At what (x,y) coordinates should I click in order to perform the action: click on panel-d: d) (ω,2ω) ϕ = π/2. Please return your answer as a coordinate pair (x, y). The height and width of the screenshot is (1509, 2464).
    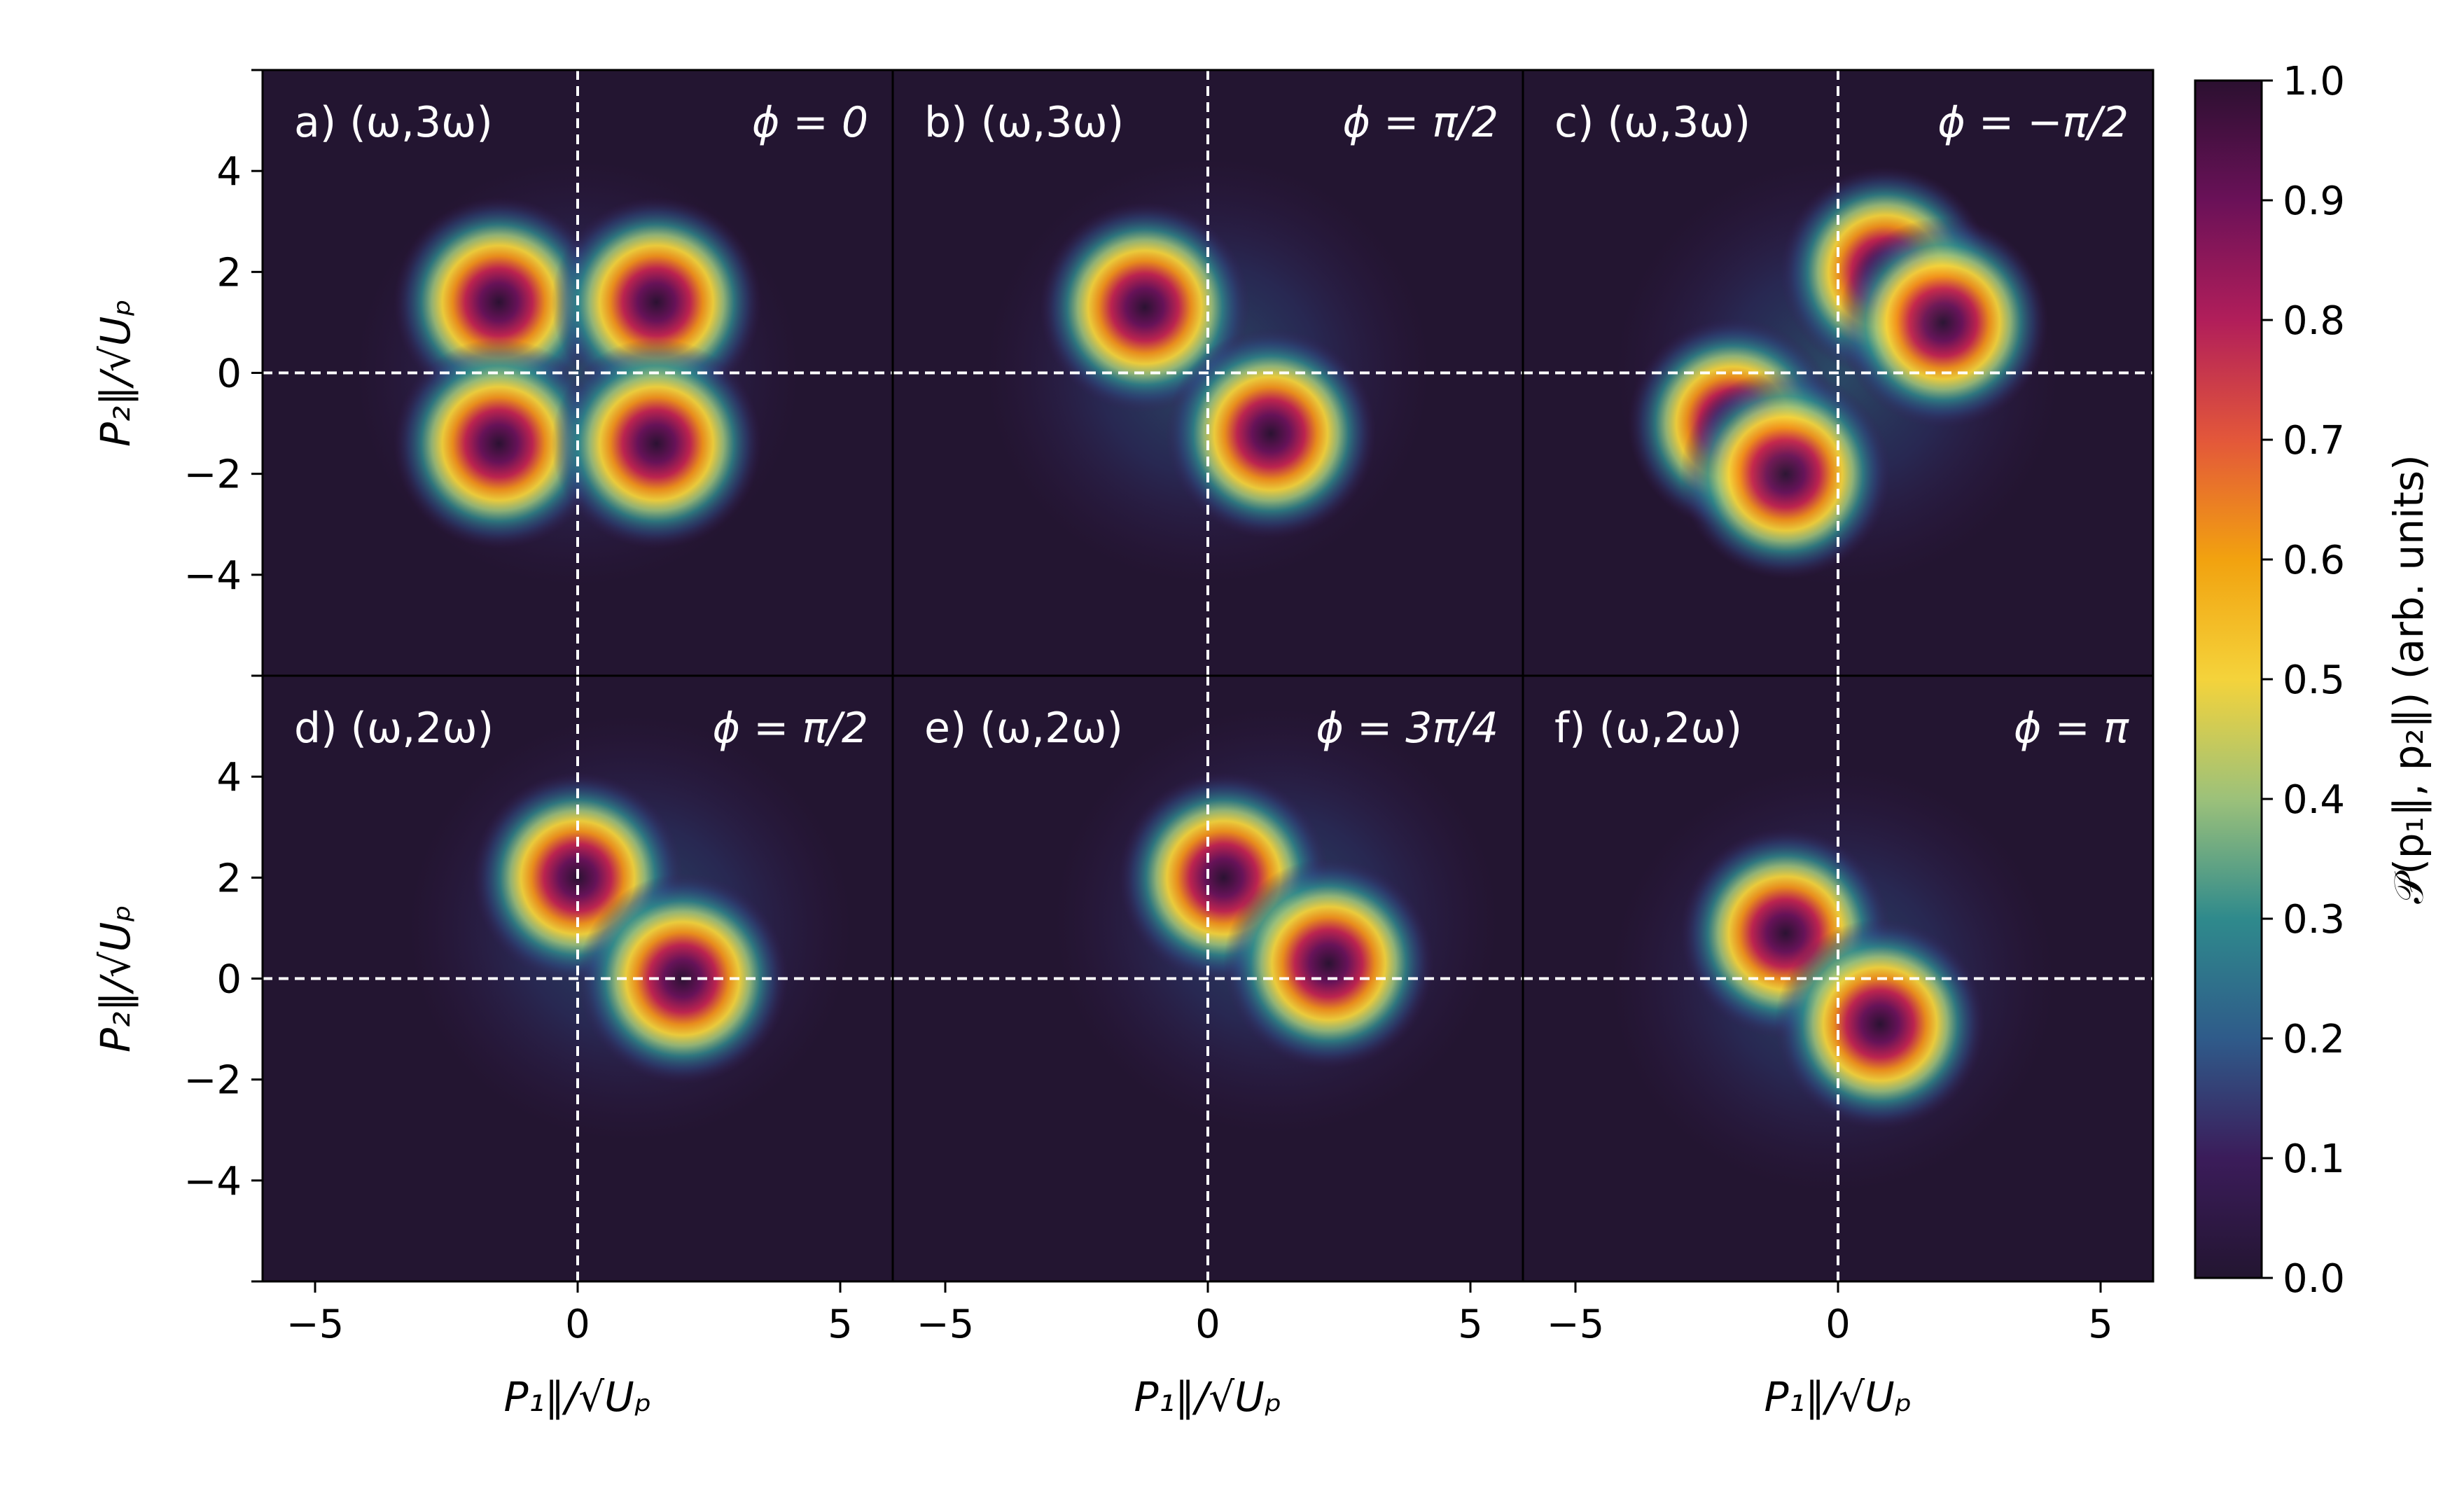
    Looking at the image, I should click on (578, 978).